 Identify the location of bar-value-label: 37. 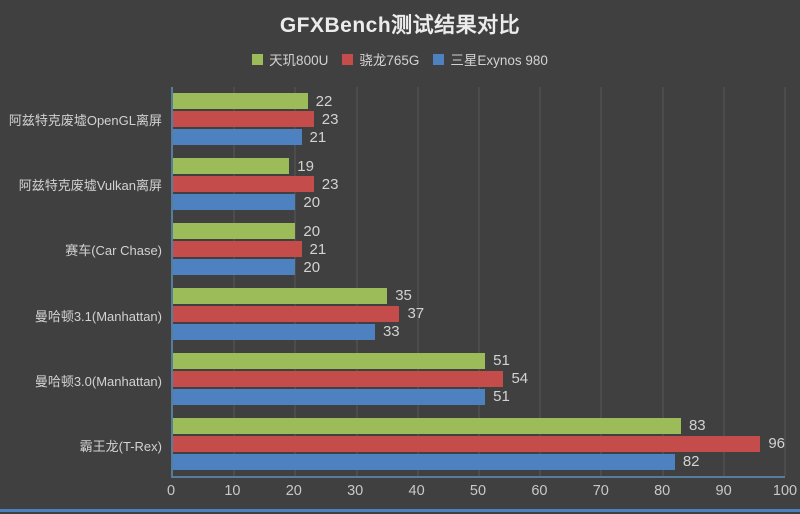
(416, 314).